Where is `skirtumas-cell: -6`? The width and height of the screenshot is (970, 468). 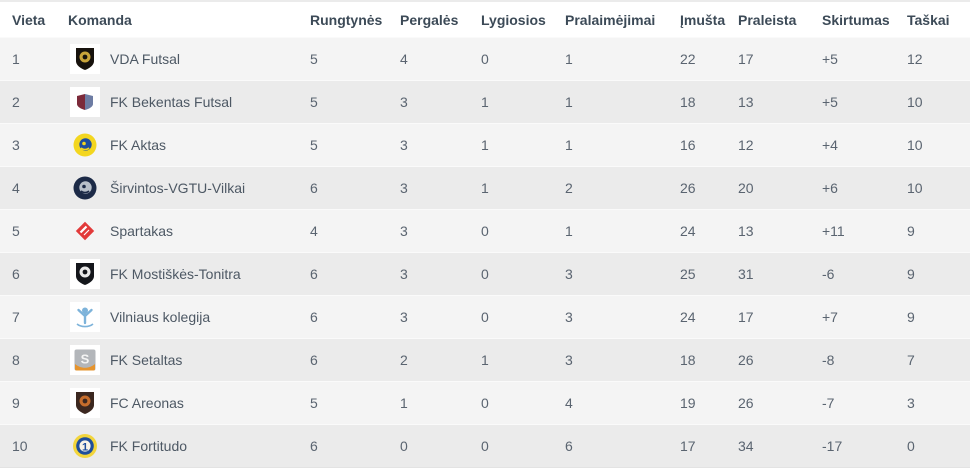 skirtumas-cell: -6 is located at coordinates (828, 274).